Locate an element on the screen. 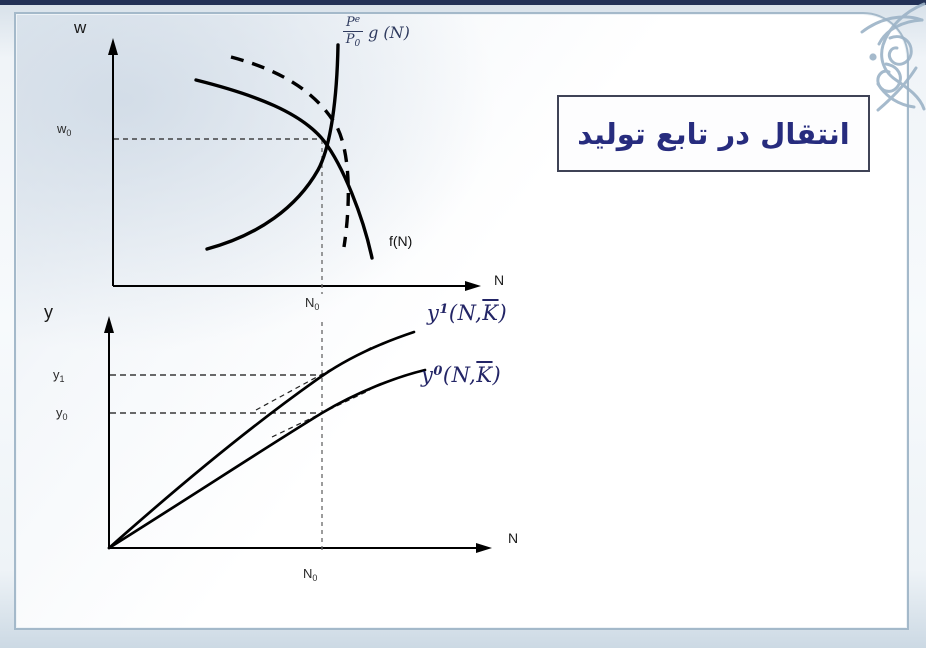 The image size is (926, 648). labor-demand-shifted-dashed-curve is located at coordinates (290, 151).